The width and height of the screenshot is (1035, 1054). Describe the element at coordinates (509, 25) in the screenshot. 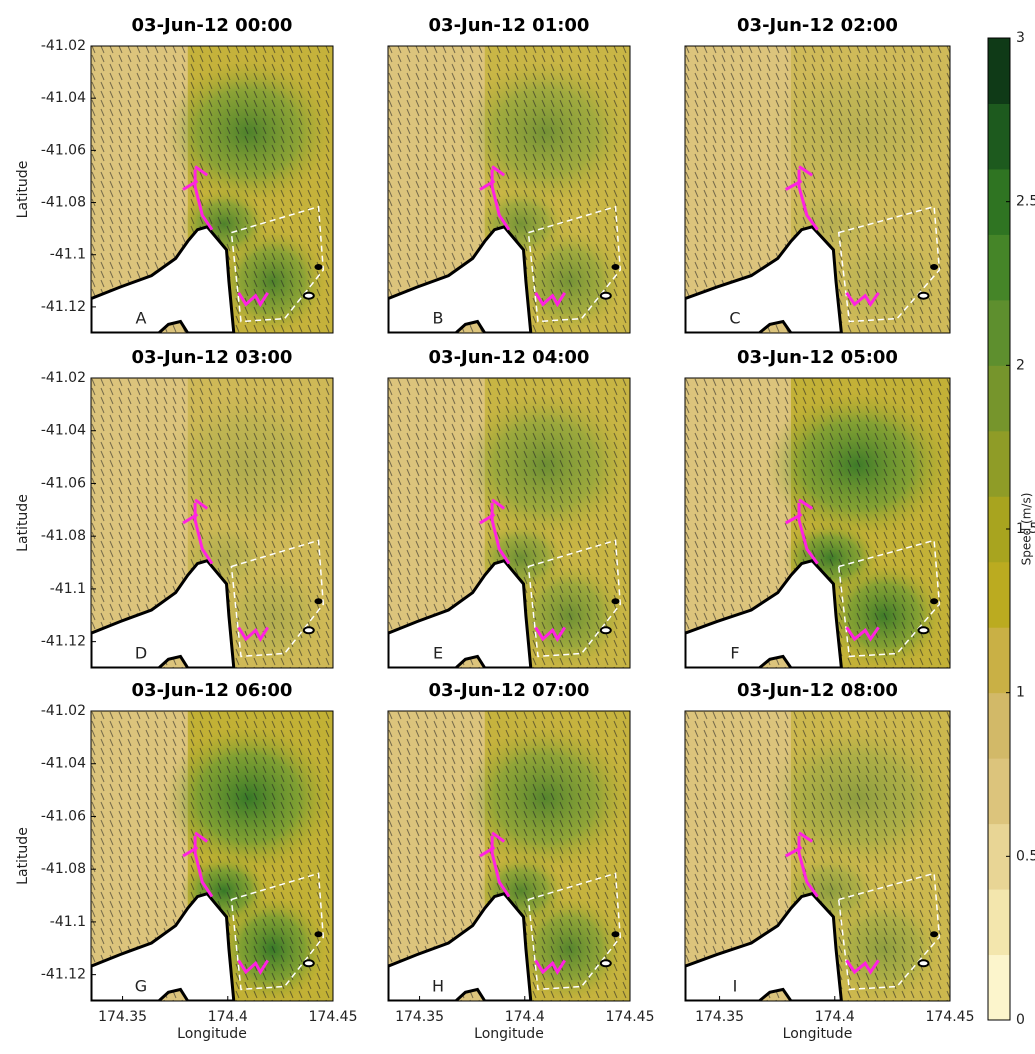

I see `panel-title: 03-Jun-12 01:00` at that location.